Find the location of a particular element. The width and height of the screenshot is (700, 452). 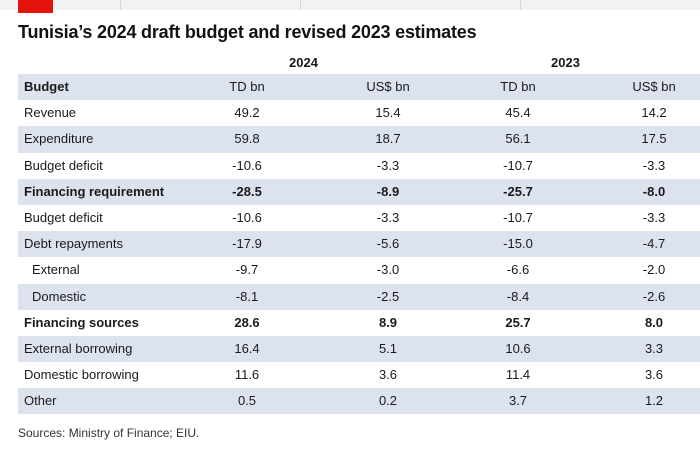

cell-usd-2023: 3.6 is located at coordinates (654, 375).